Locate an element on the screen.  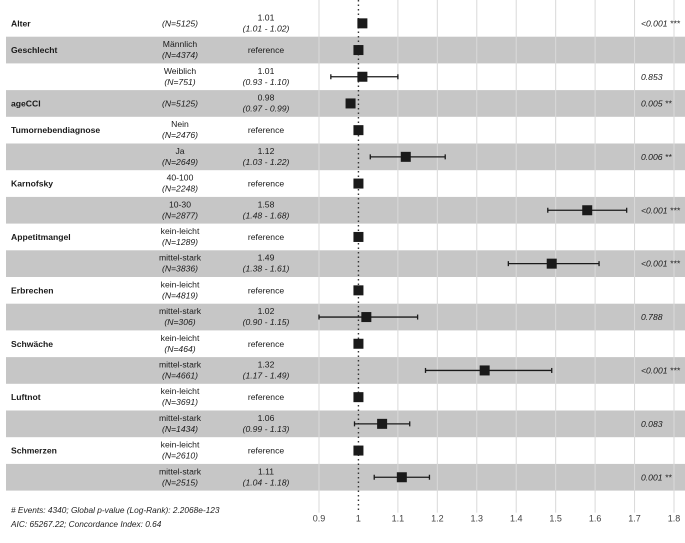
x-tick-label: 1.5 is located at coordinates (555, 519).